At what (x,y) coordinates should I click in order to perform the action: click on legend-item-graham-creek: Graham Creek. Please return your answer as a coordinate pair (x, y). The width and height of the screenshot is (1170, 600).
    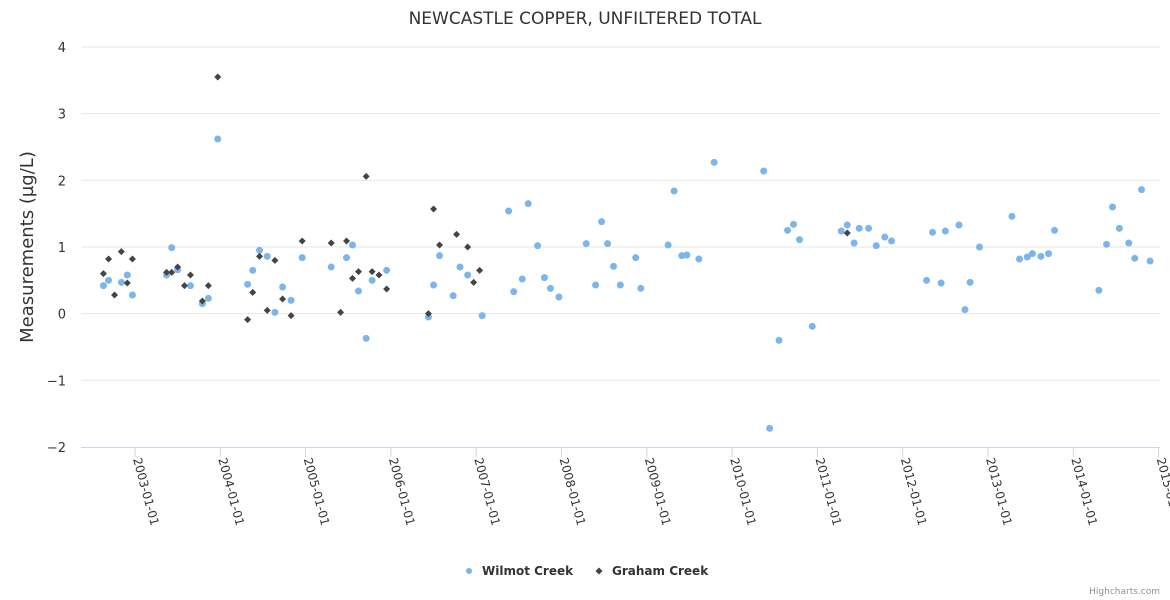
    Looking at the image, I should click on (652, 571).